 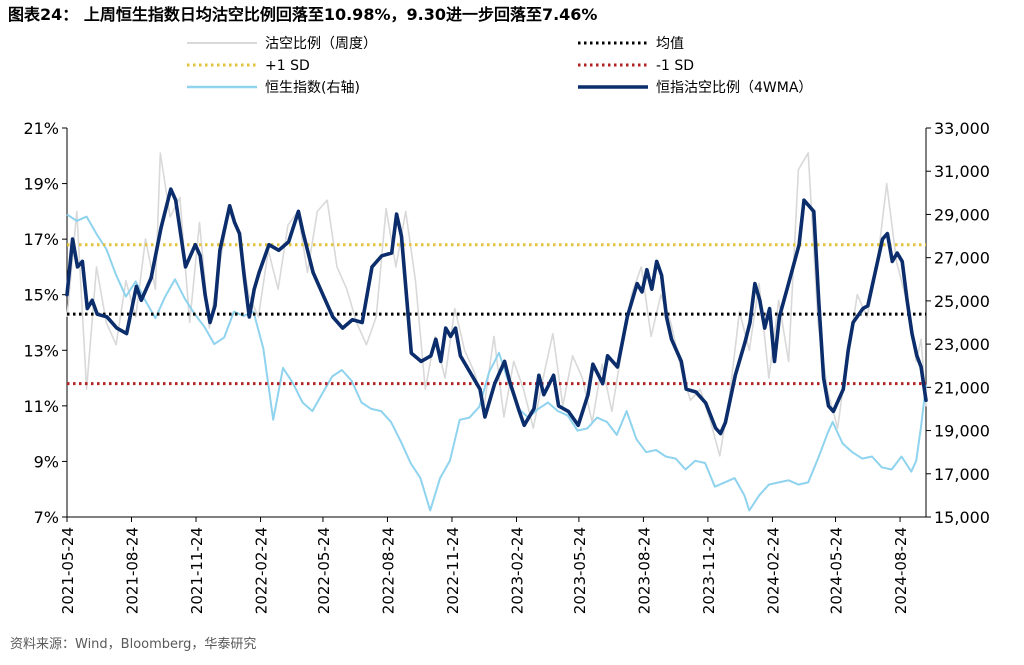 I want to click on y-right-tick-label: 27,000, so click(x=962, y=258).